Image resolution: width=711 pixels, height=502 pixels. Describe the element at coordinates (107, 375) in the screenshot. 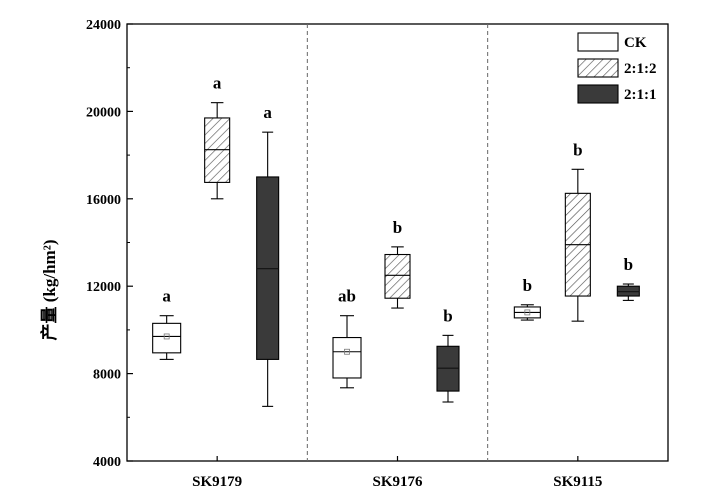

I see `y-tick-label: 8000` at that location.